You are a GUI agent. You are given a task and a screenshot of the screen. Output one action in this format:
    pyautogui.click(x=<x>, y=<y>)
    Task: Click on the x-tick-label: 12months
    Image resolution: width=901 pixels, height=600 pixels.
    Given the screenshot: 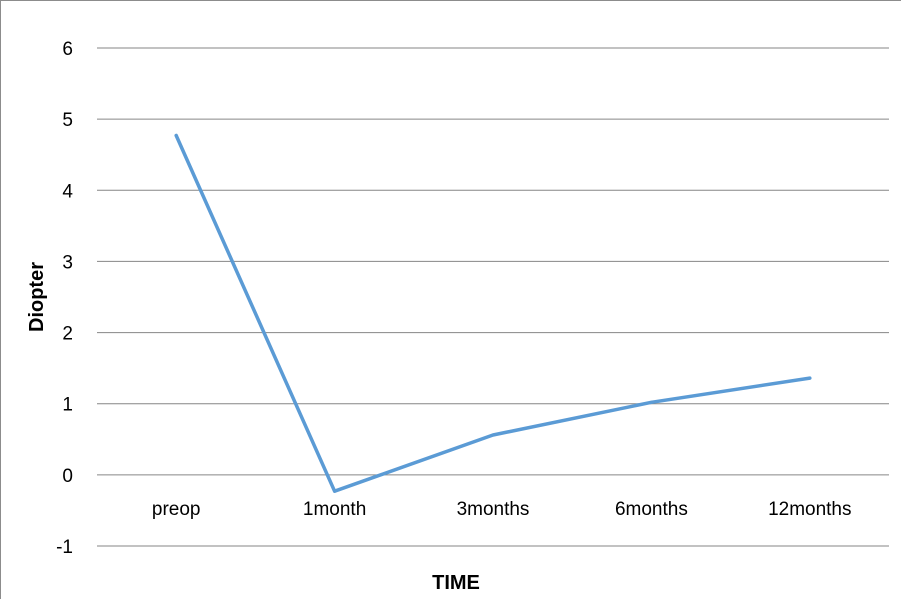 What is the action you would take?
    pyautogui.click(x=809, y=509)
    